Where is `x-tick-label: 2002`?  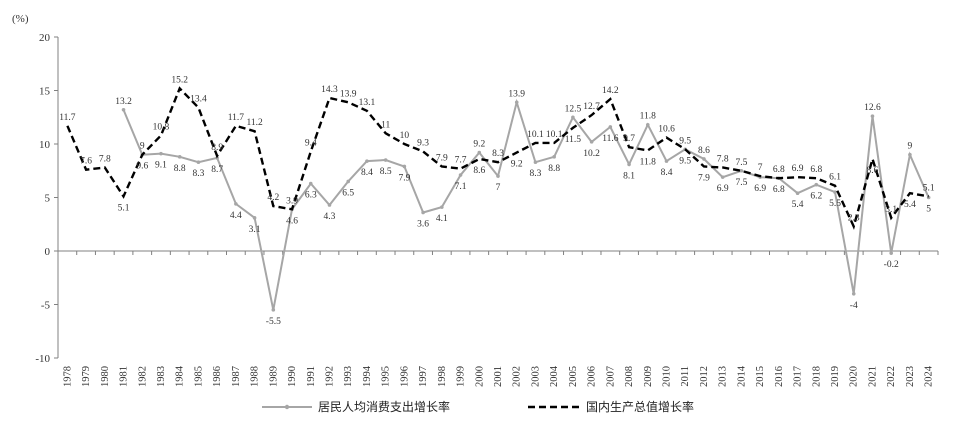
x-tick-label: 2002 is located at coordinates (517, 376).